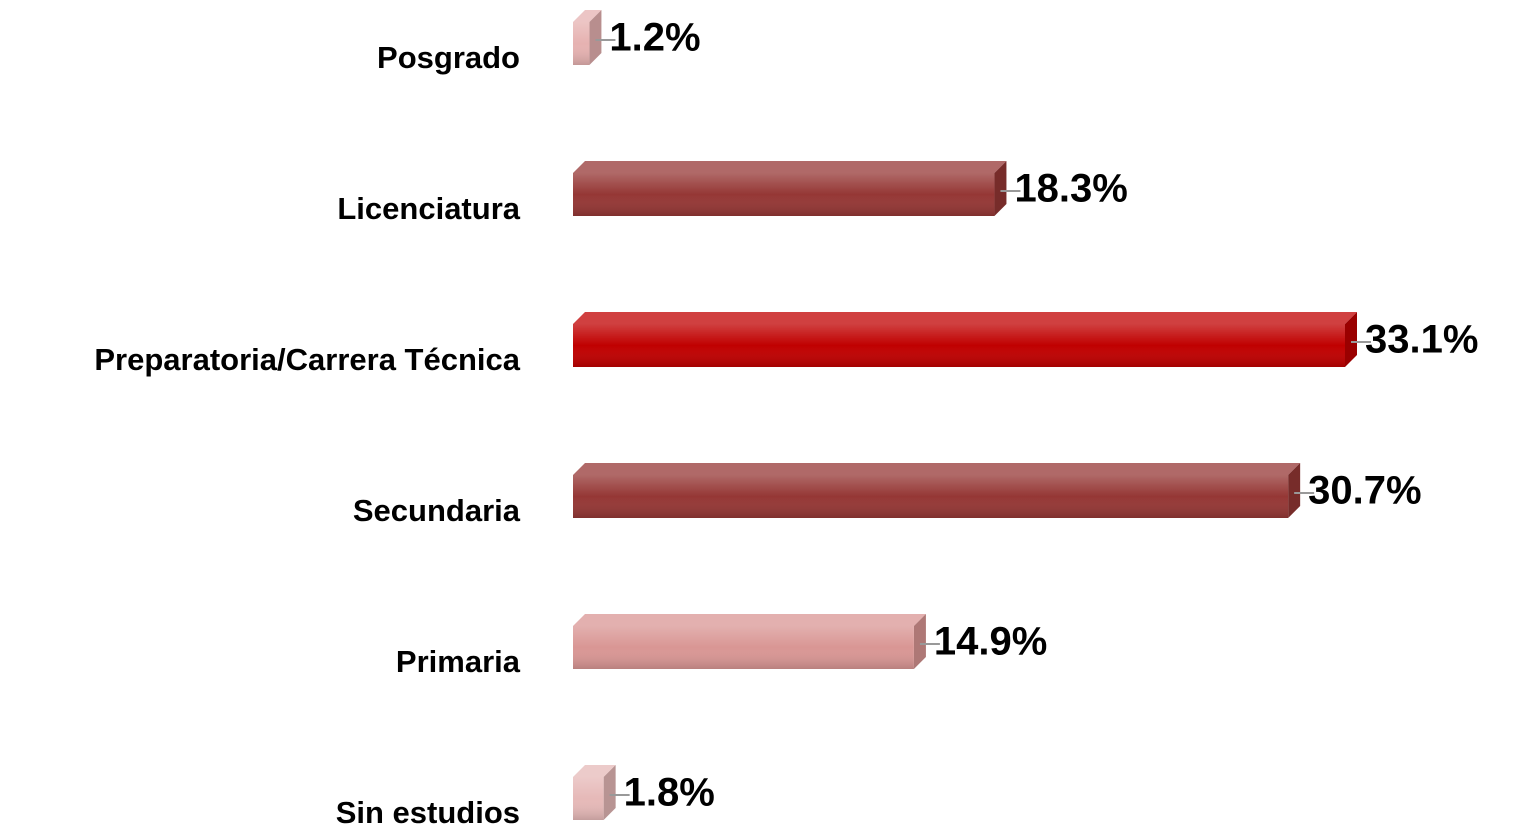 This screenshot has height=836, width=1533. I want to click on category-label: Preparatoria/Carrera Técnica, so click(307, 359).